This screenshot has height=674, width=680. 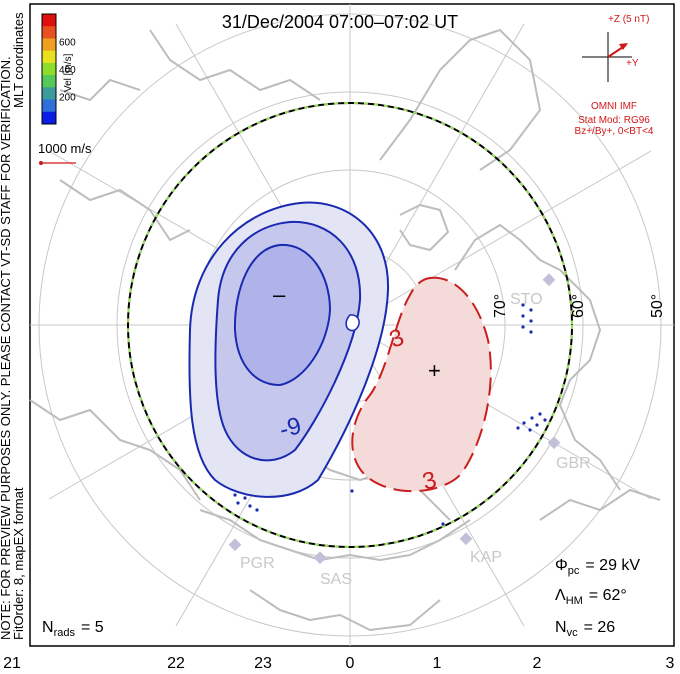 I want to click on station-label-gbr: GBR, so click(x=573, y=463).